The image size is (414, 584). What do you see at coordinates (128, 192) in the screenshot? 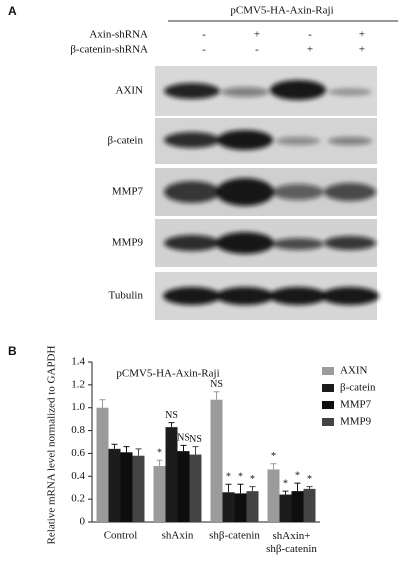
I see `blot-label: MMP7` at bounding box center [128, 192].